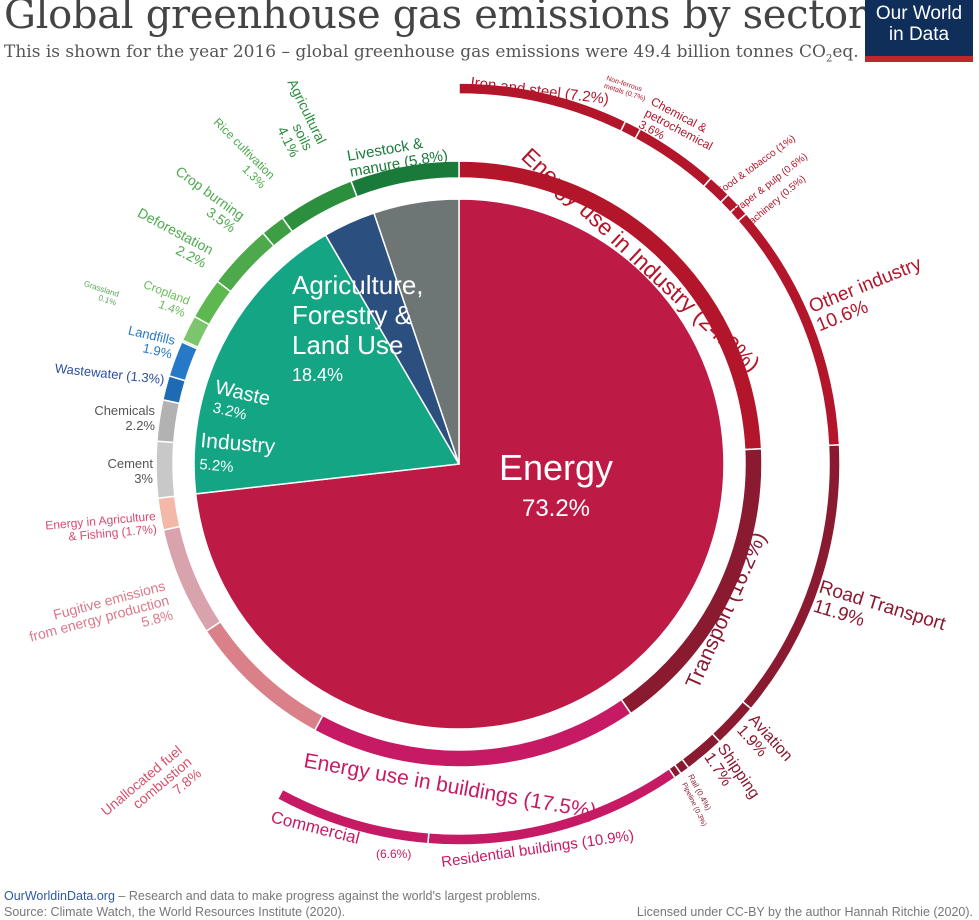  I want to click on pie-slice-agriculture-forestry-land-use, so click(327, 364).